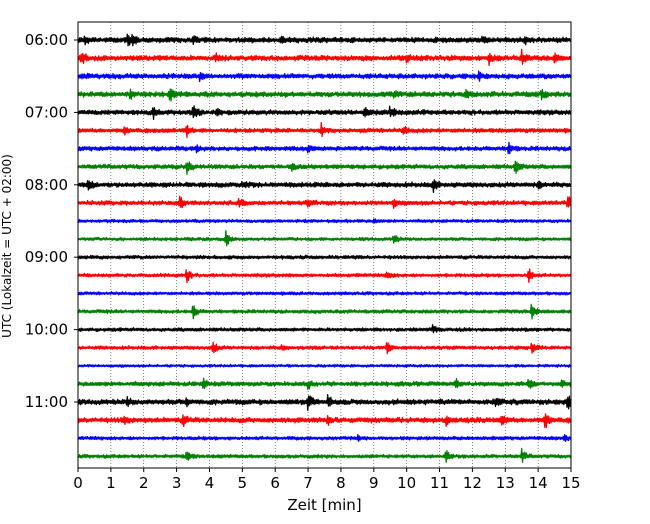  Describe the element at coordinates (46, 40) in the screenshot. I see `y-tick-label: 06:00` at that location.